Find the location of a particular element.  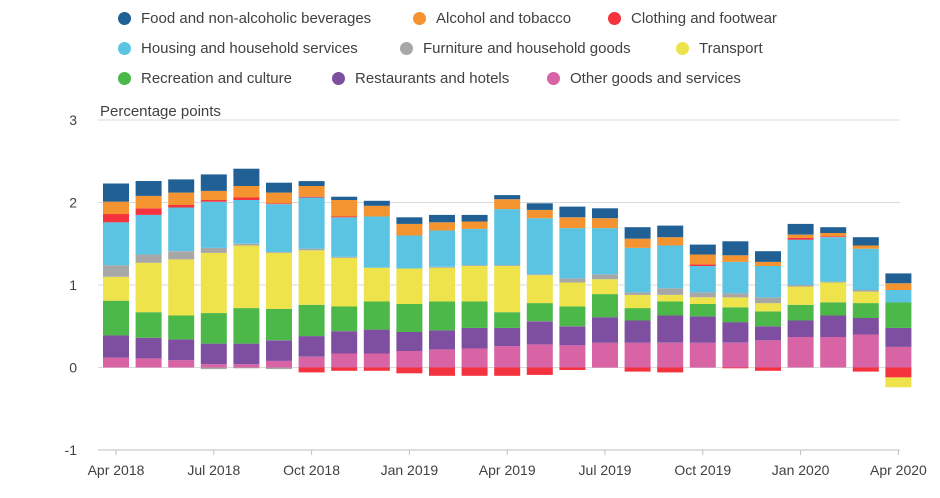

legend-item: Transport is located at coordinates (719, 48).